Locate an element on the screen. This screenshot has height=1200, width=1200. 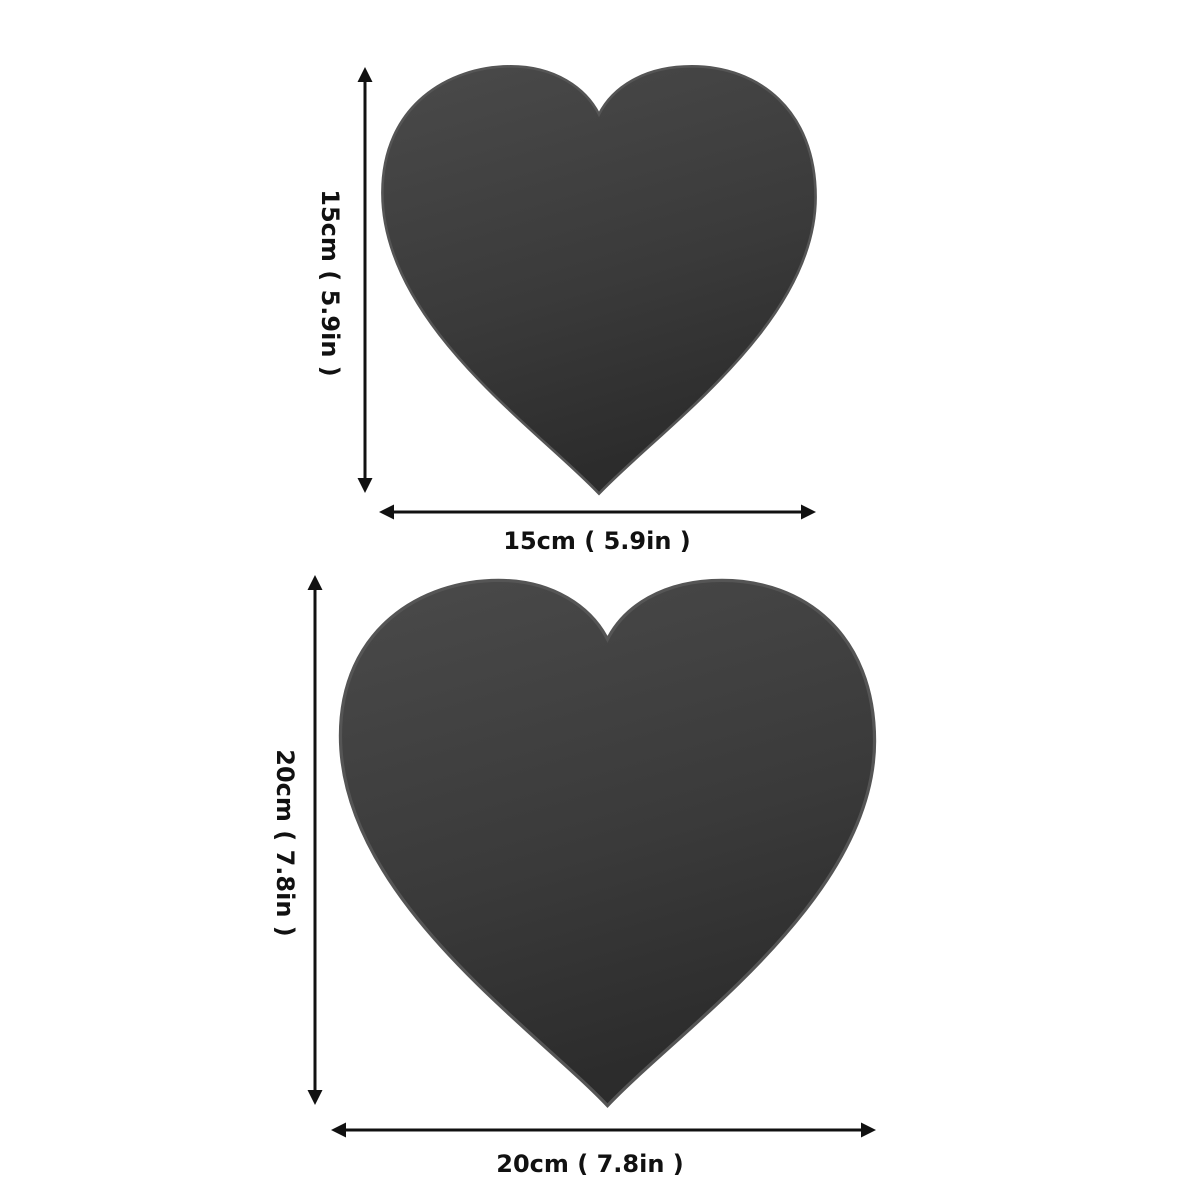
large-width-label: 20cm ( 7.8in ) is located at coordinates (590, 1164).